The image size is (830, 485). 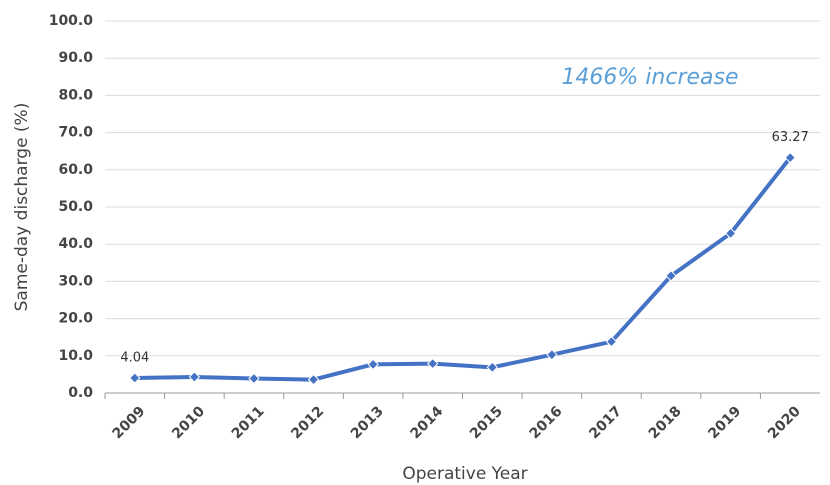 What do you see at coordinates (75, 281) in the screenshot?
I see `y-tick-label: 30.0` at bounding box center [75, 281].